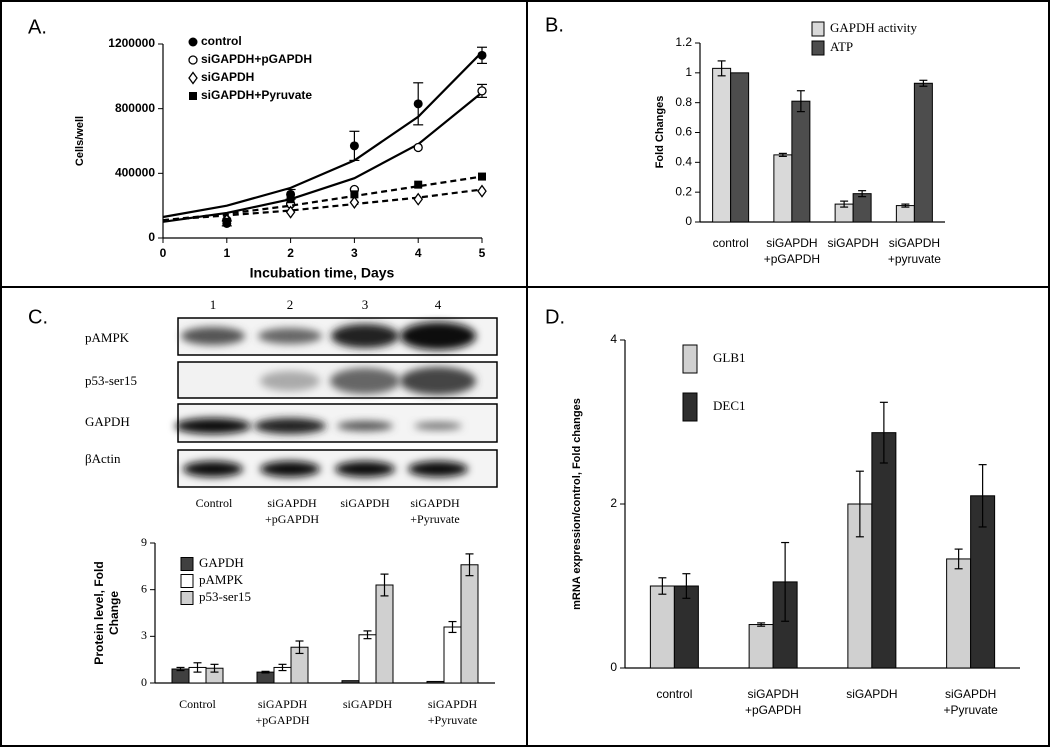  Describe the element at coordinates (683, 42) in the screenshot. I see `y-tick-label: 1.2` at that location.